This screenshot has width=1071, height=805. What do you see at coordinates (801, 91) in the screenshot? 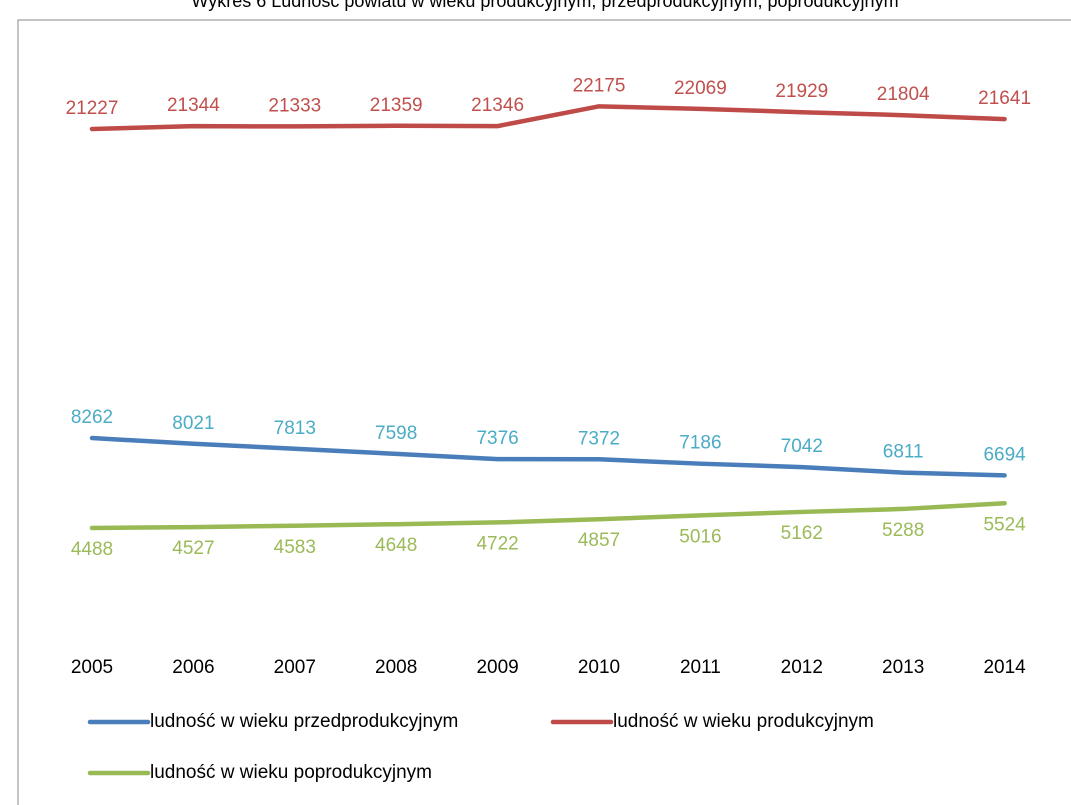
I see `data-label: 21929` at bounding box center [801, 91].